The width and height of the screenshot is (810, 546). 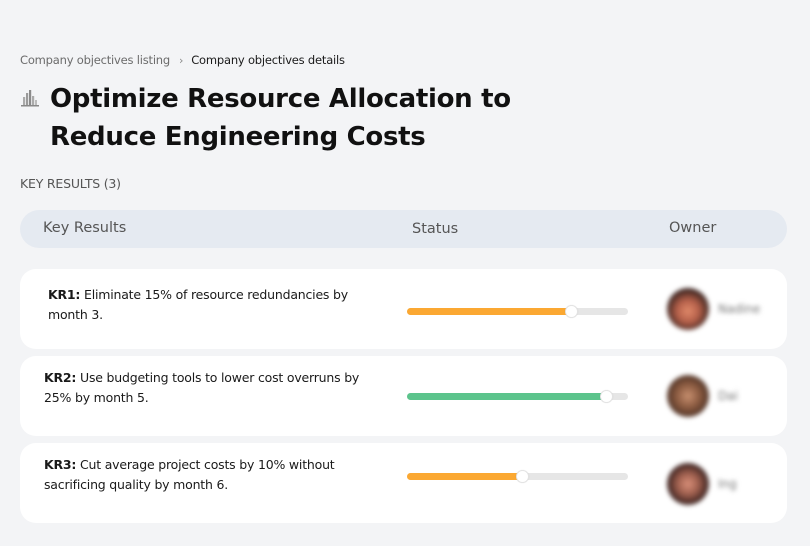 I want to click on table-header: Key Results Status Owner, so click(x=403, y=229).